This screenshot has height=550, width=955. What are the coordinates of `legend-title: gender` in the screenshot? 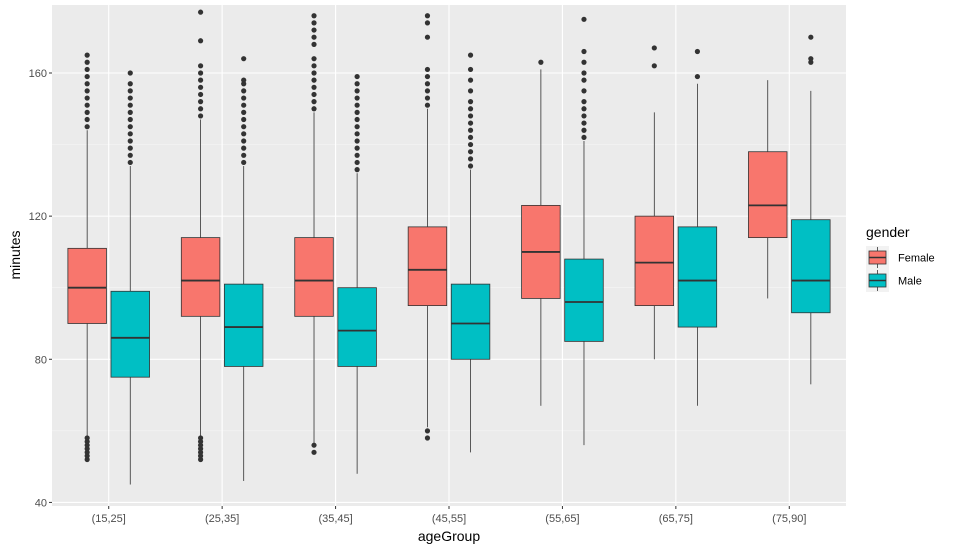 It's located at (888, 232).